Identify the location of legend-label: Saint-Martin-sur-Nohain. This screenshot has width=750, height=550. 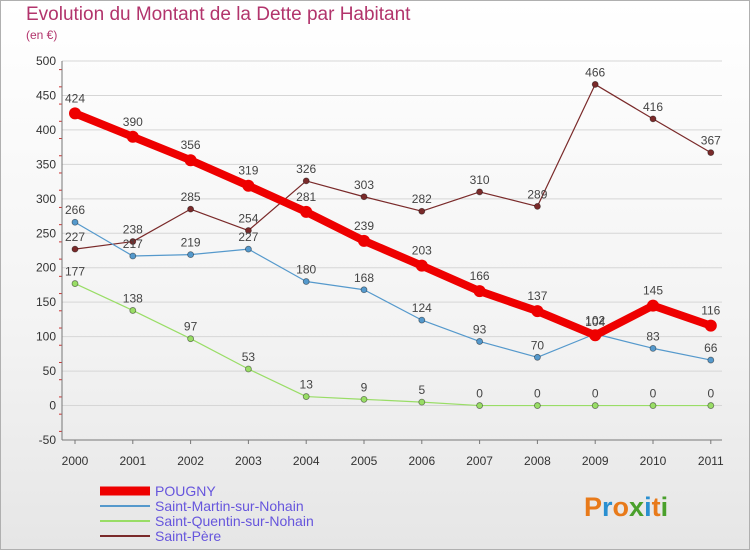
(229, 506).